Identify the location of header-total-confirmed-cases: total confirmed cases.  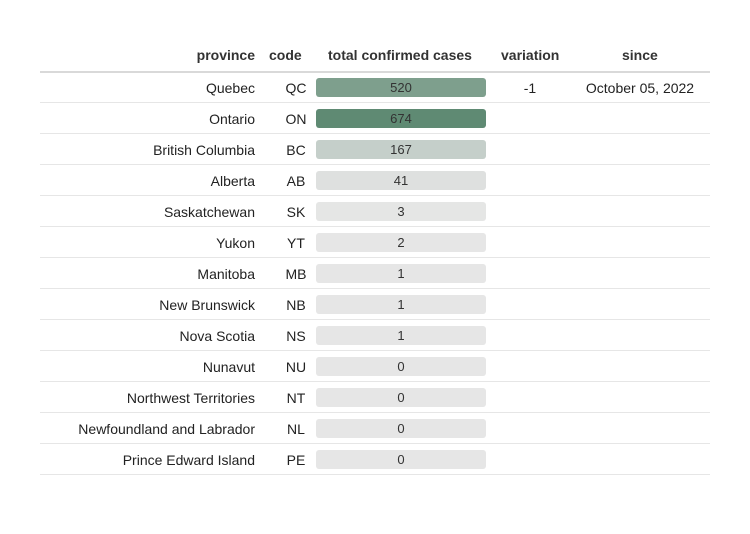
(400, 55).